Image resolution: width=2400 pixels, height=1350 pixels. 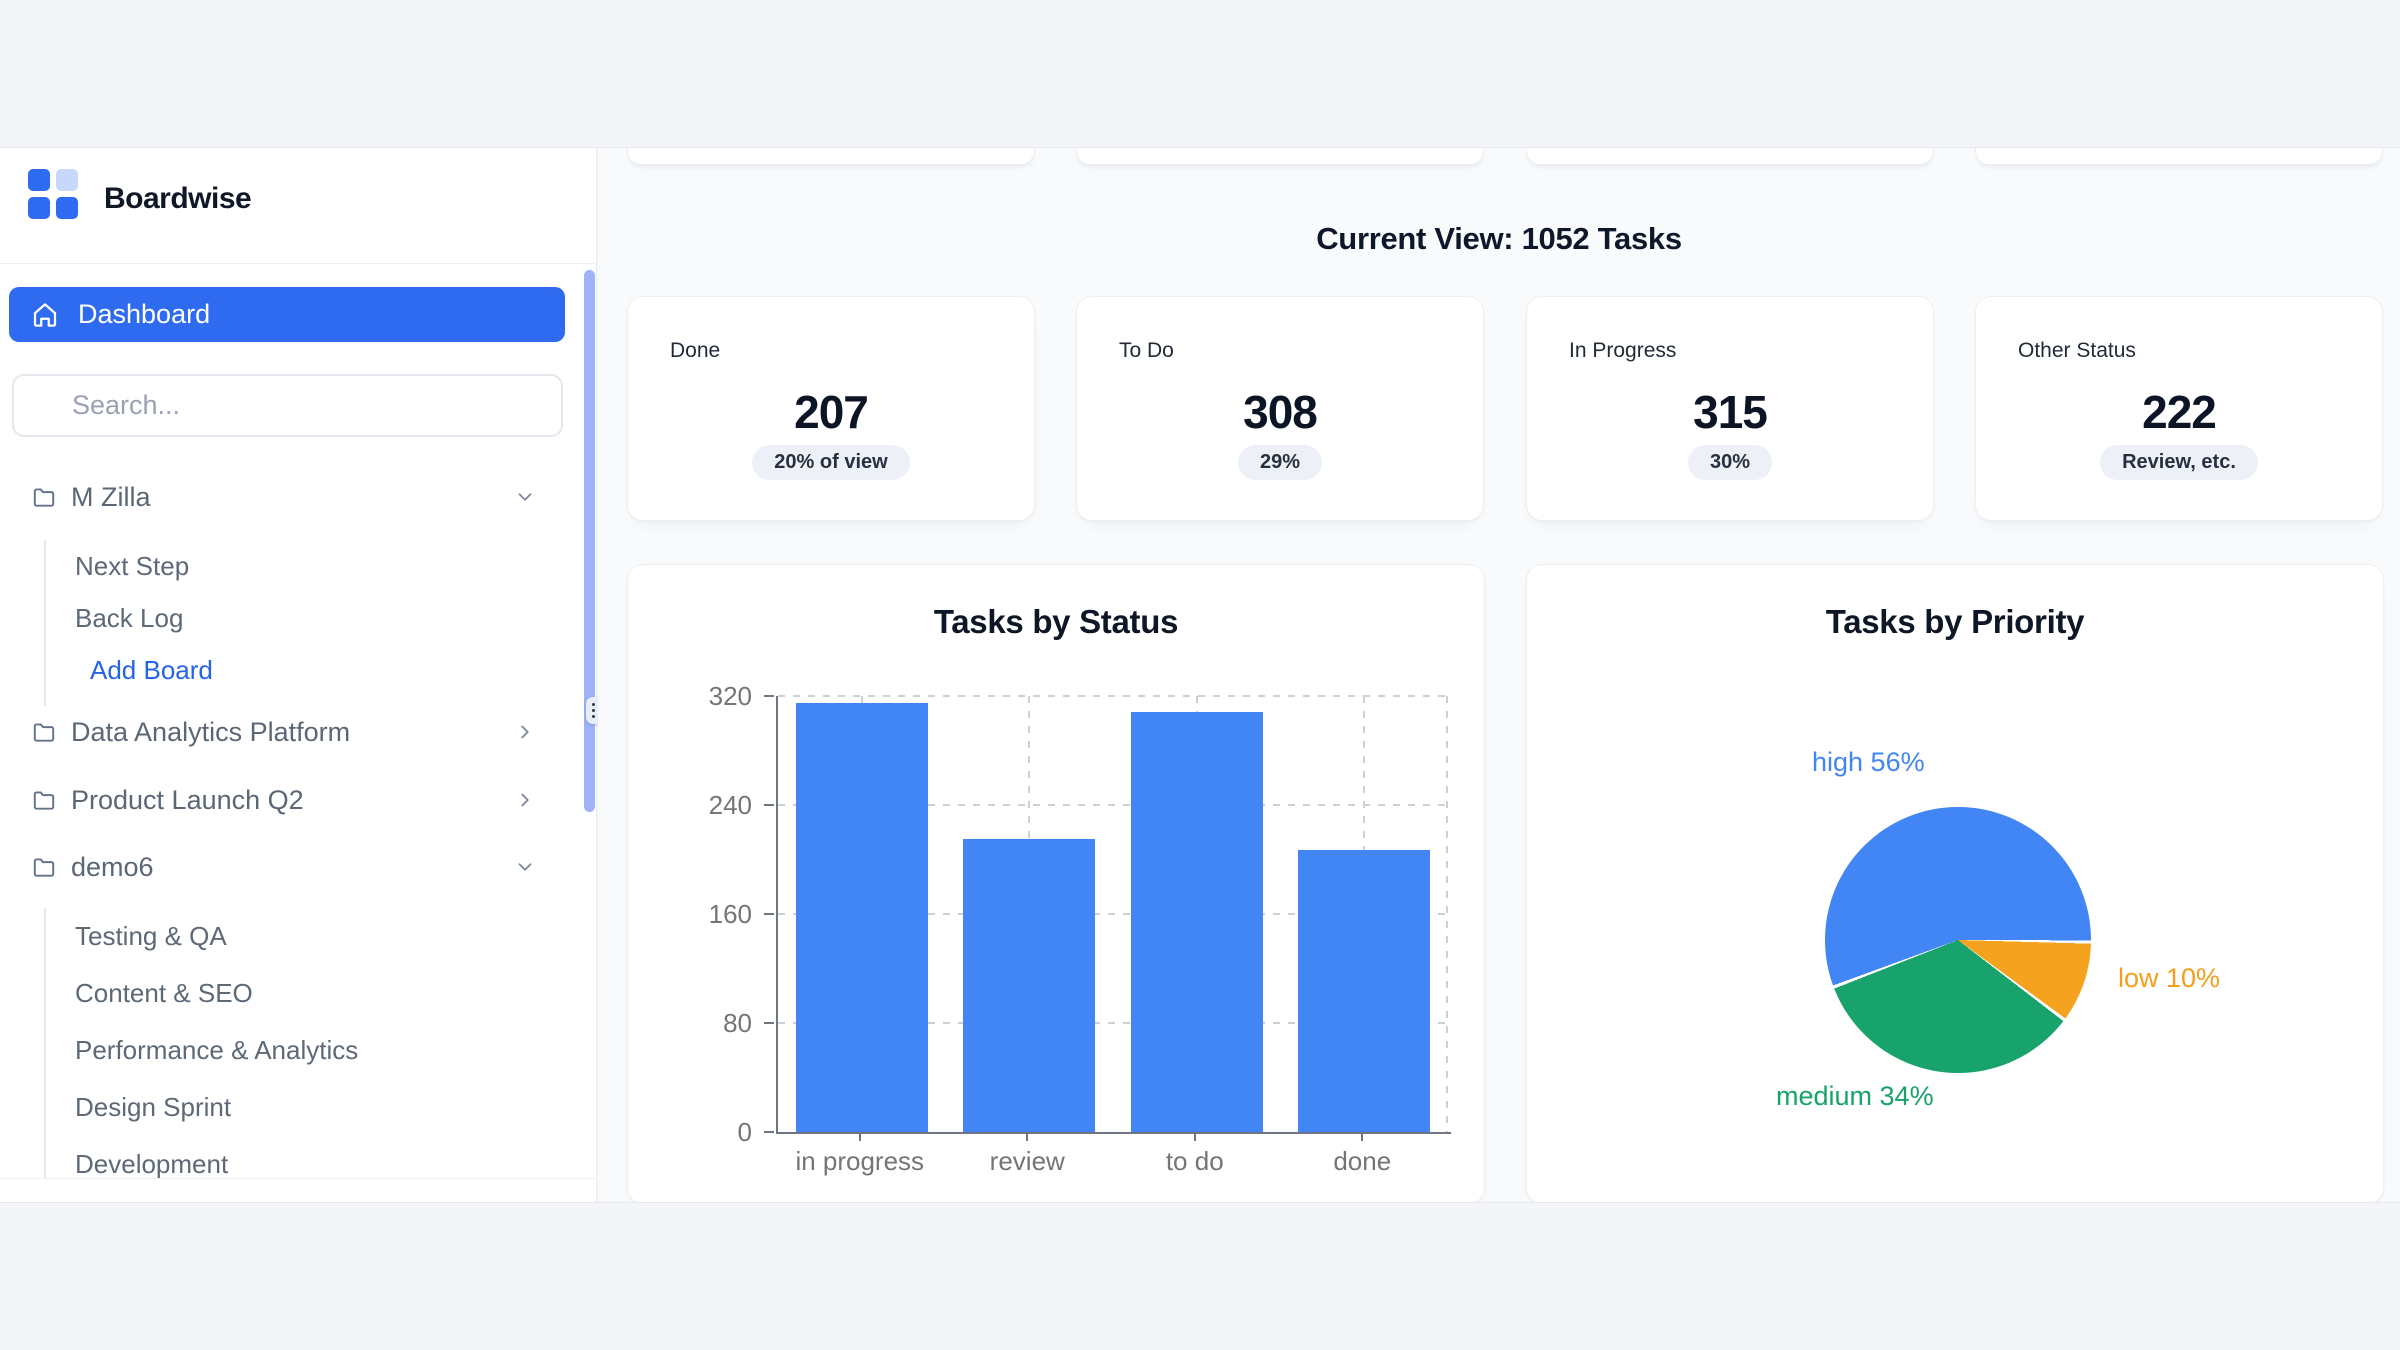 What do you see at coordinates (151, 936) in the screenshot?
I see `sidebar-item-testing-qa: Testing & QA` at bounding box center [151, 936].